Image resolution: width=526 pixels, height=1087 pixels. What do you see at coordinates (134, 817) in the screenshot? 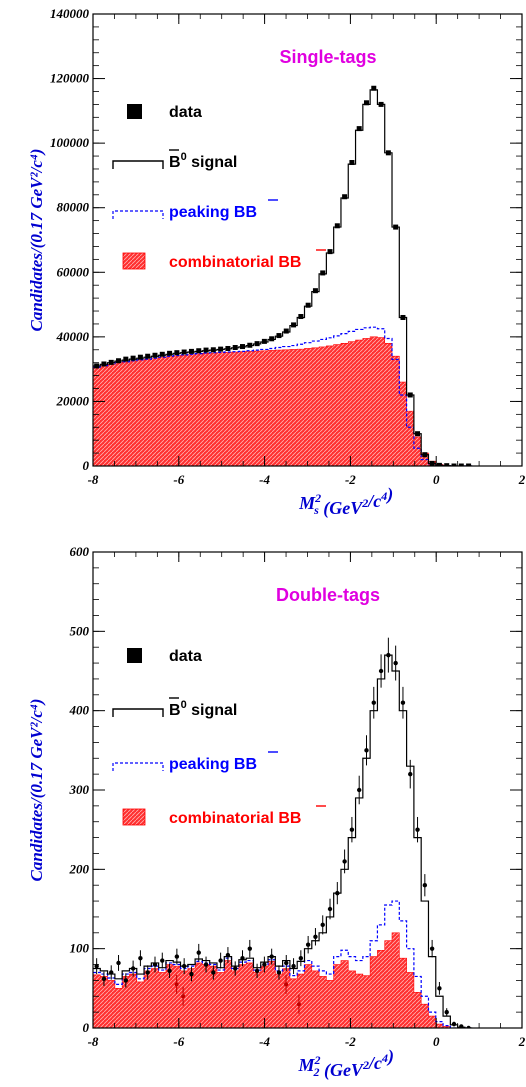
I see `legend-combinatorial-marker` at bounding box center [134, 817].